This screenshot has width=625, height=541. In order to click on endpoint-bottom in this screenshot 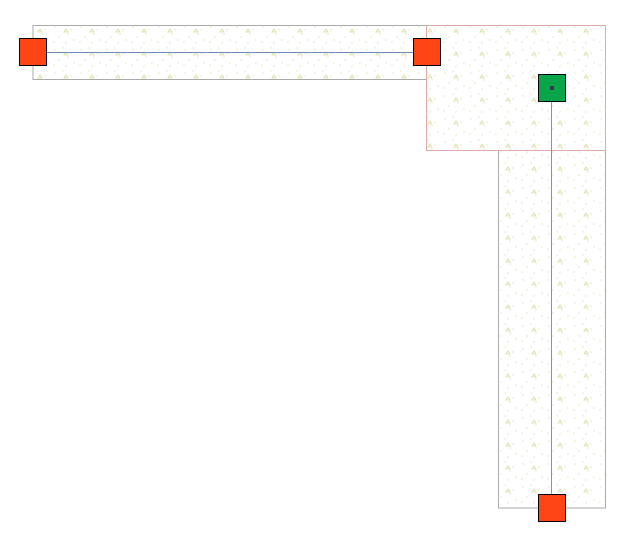, I will do `click(552, 508)`.